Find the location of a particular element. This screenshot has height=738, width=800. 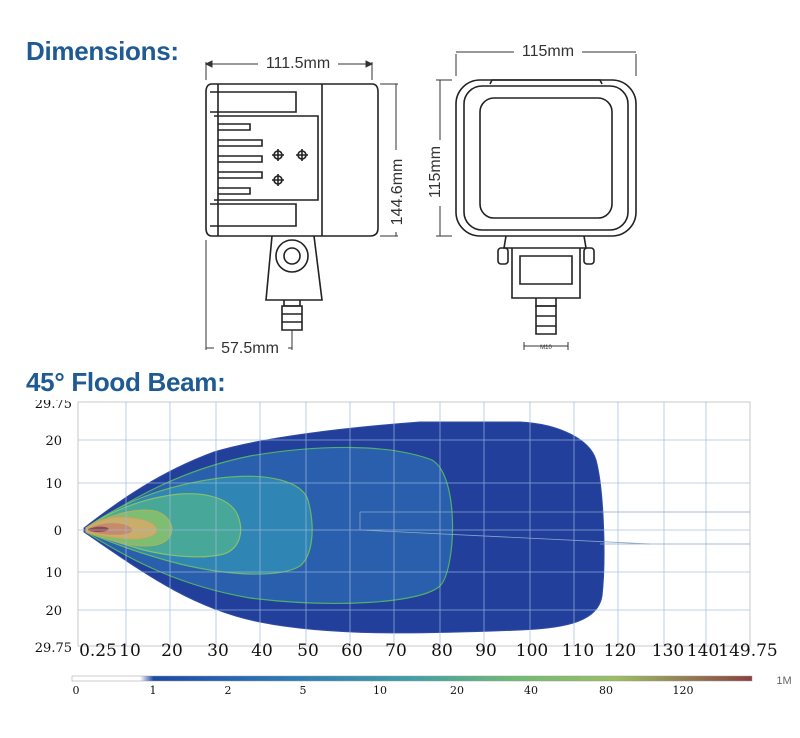

front-height-label: 115mm is located at coordinates (435, 172).